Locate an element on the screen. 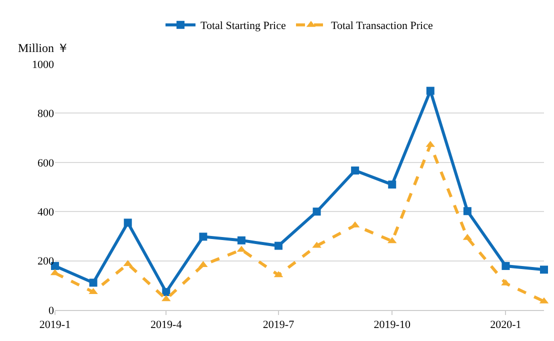 Image resolution: width=554 pixels, height=341 pixels. x-tick-label: 2019-7 is located at coordinates (278, 325).